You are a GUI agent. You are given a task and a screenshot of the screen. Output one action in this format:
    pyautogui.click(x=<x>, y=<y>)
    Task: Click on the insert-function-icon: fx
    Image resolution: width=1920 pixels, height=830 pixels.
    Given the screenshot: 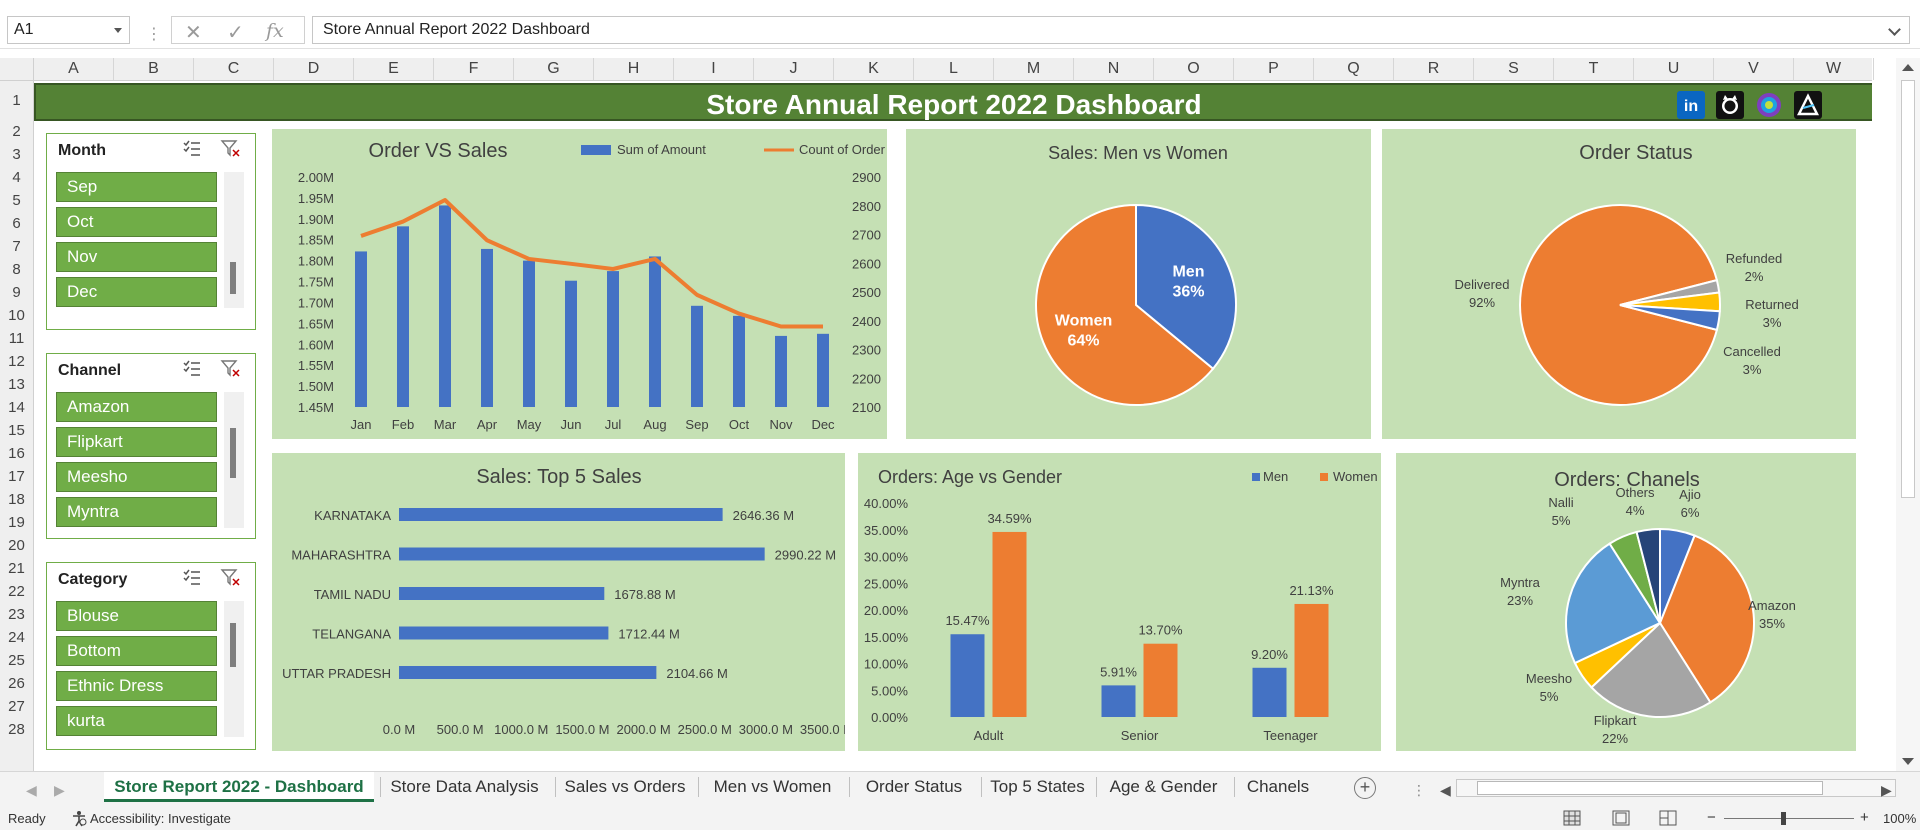 What is the action you would take?
    pyautogui.click(x=275, y=31)
    